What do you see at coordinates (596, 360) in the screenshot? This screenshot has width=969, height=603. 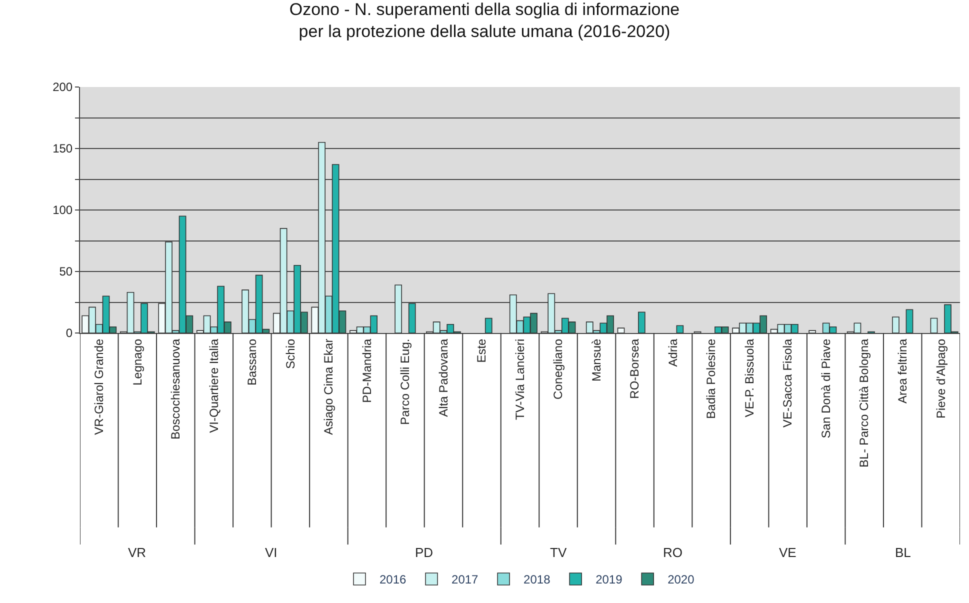 I see `x-tick-label: Mansuè` at bounding box center [596, 360].